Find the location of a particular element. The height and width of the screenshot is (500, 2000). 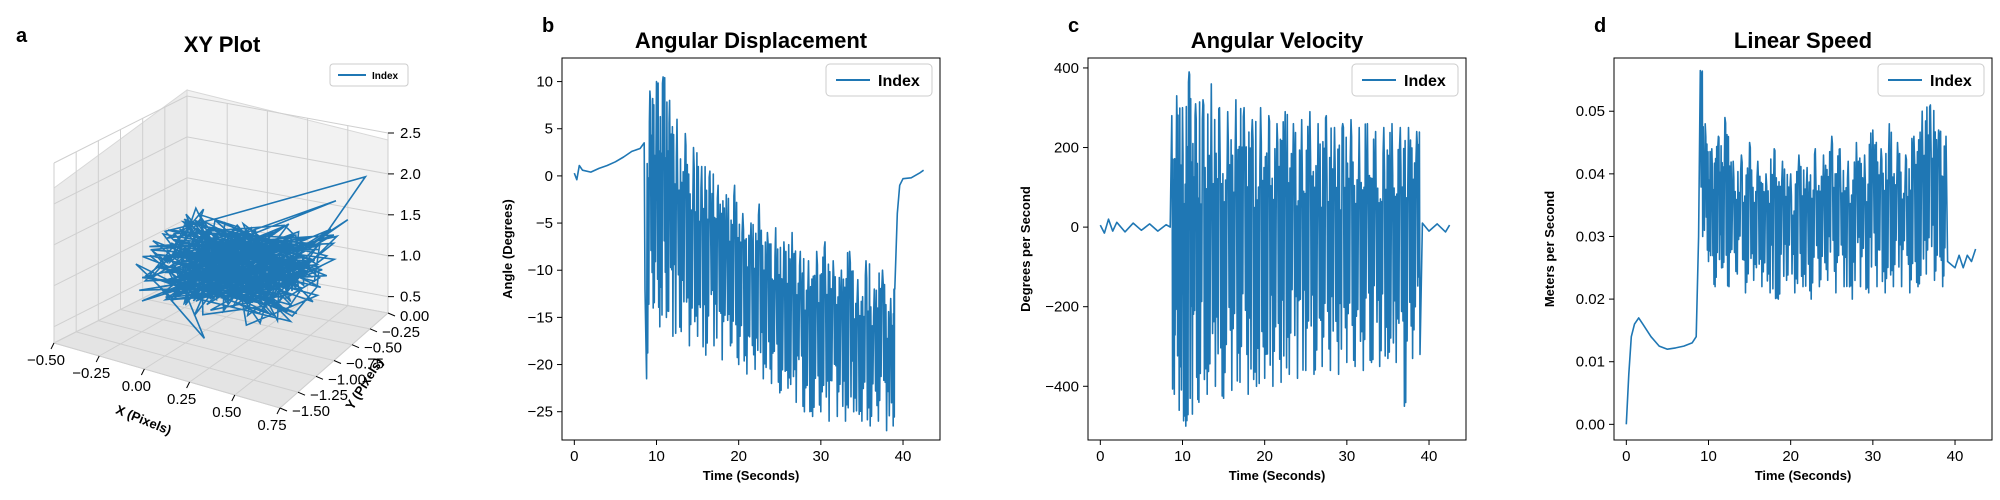

panel-letter-d: d is located at coordinates (1600, 26).